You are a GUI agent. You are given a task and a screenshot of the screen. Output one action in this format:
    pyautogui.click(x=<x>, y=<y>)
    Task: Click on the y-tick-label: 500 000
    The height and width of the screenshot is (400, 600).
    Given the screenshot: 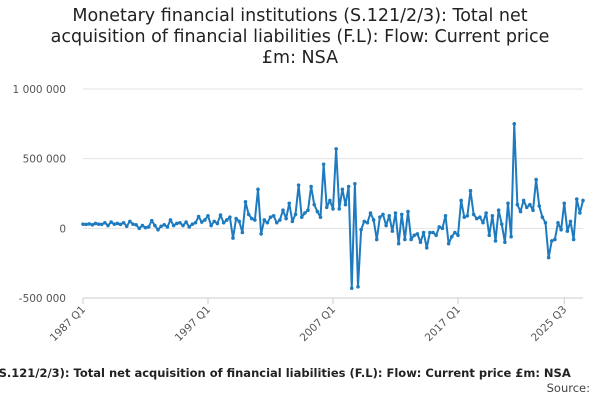 What is the action you would take?
    pyautogui.click(x=44, y=160)
    